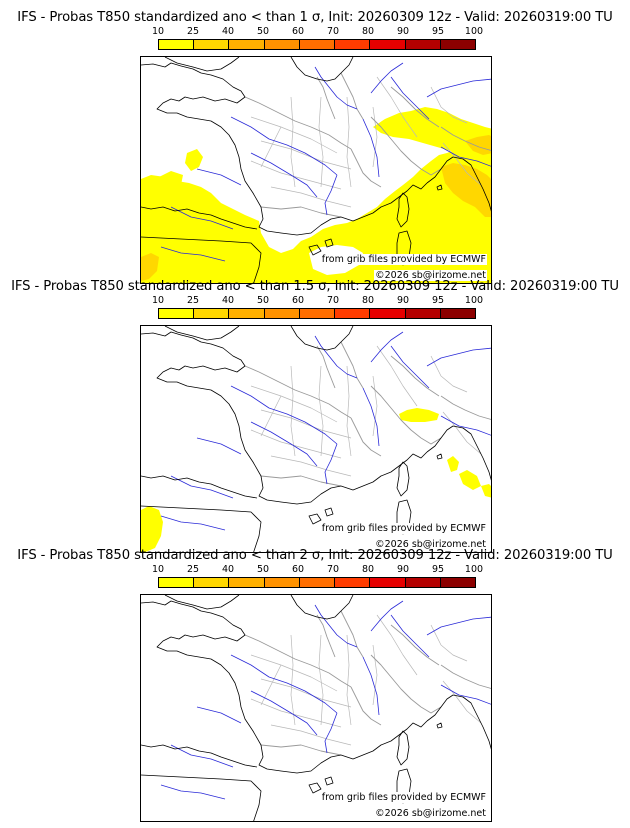  Describe the element at coordinates (298, 300) in the screenshot. I see `legend-tick-label: 60` at that location.